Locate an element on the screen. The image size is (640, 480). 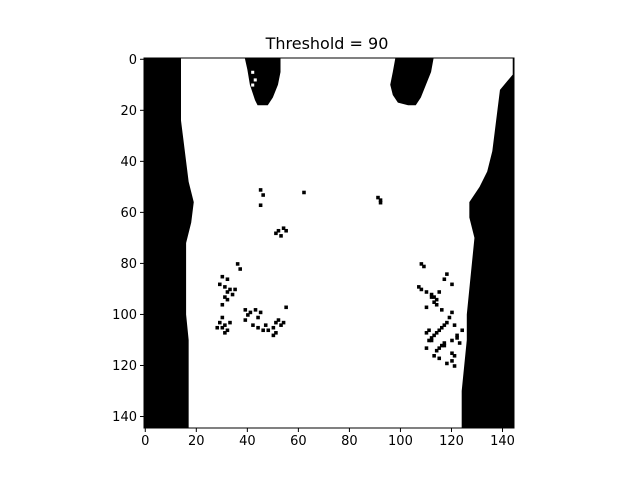
y-axis: 0 20 40 60 80 100 120 140 is located at coordinates (128, 239).